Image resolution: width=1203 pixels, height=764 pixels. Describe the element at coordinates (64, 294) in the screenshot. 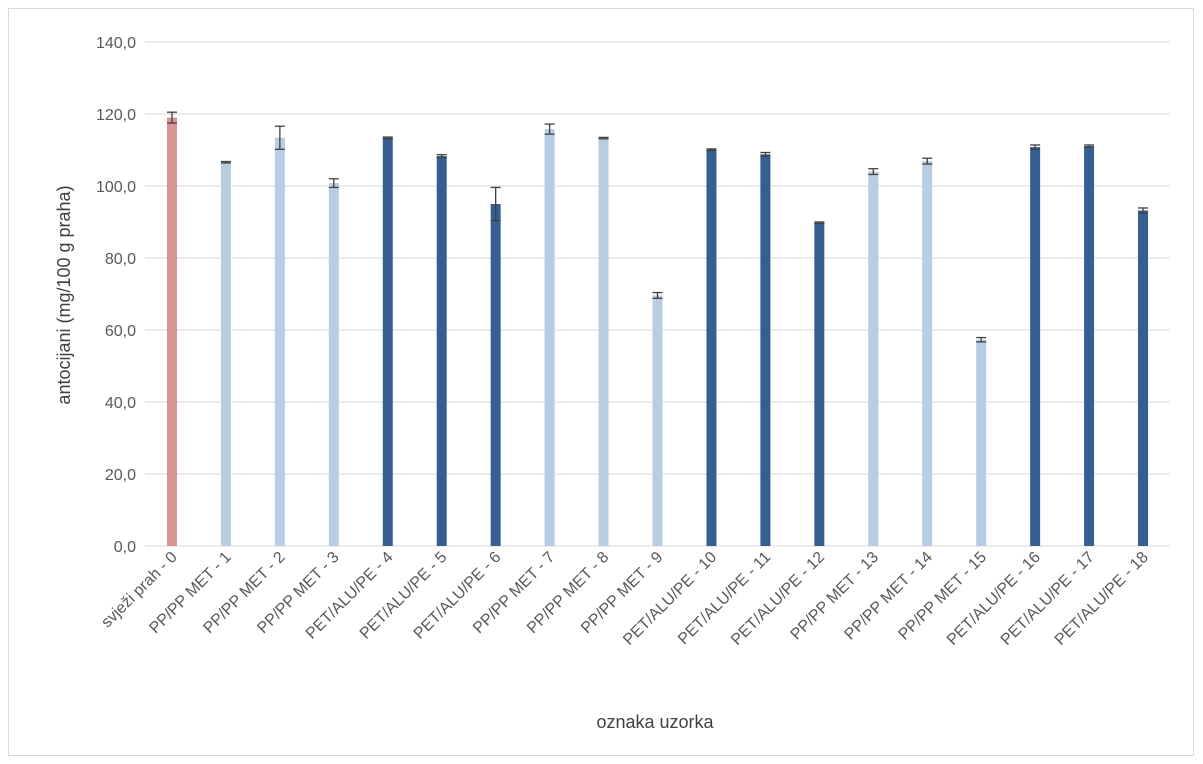

I see `y-axis-title: antocijani (mg/100 g praha)` at that location.